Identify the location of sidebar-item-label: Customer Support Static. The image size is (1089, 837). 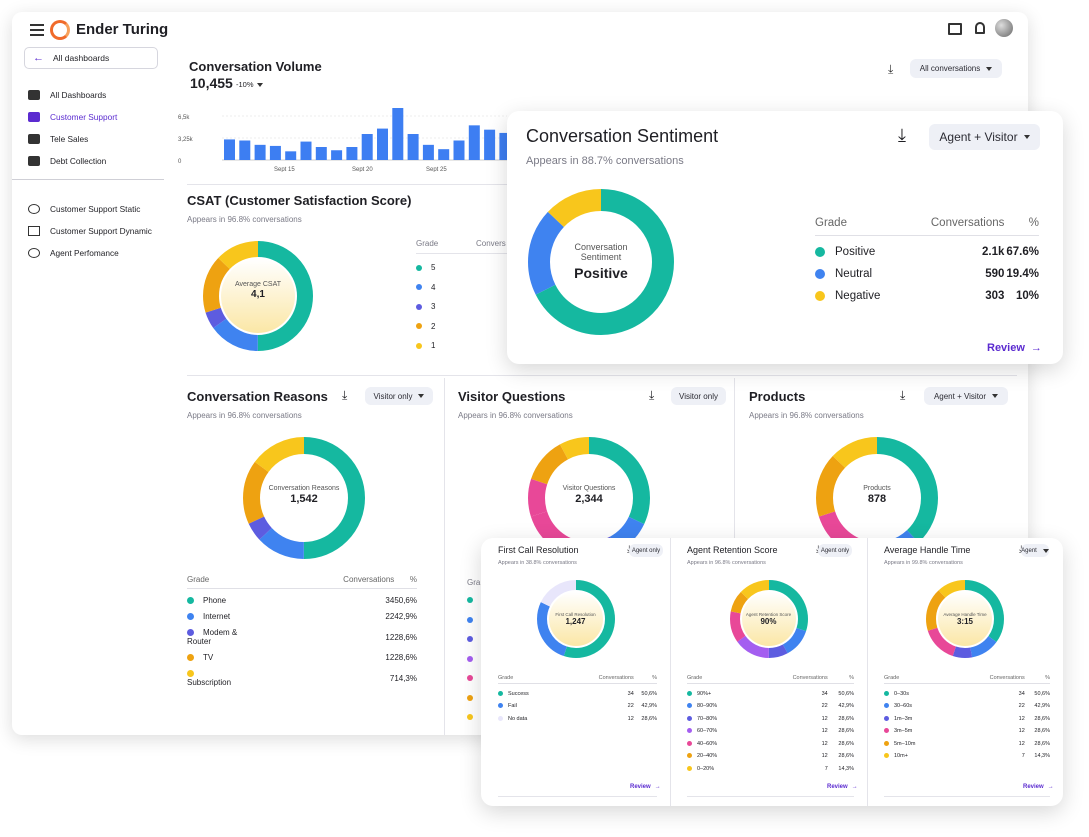
(95, 209).